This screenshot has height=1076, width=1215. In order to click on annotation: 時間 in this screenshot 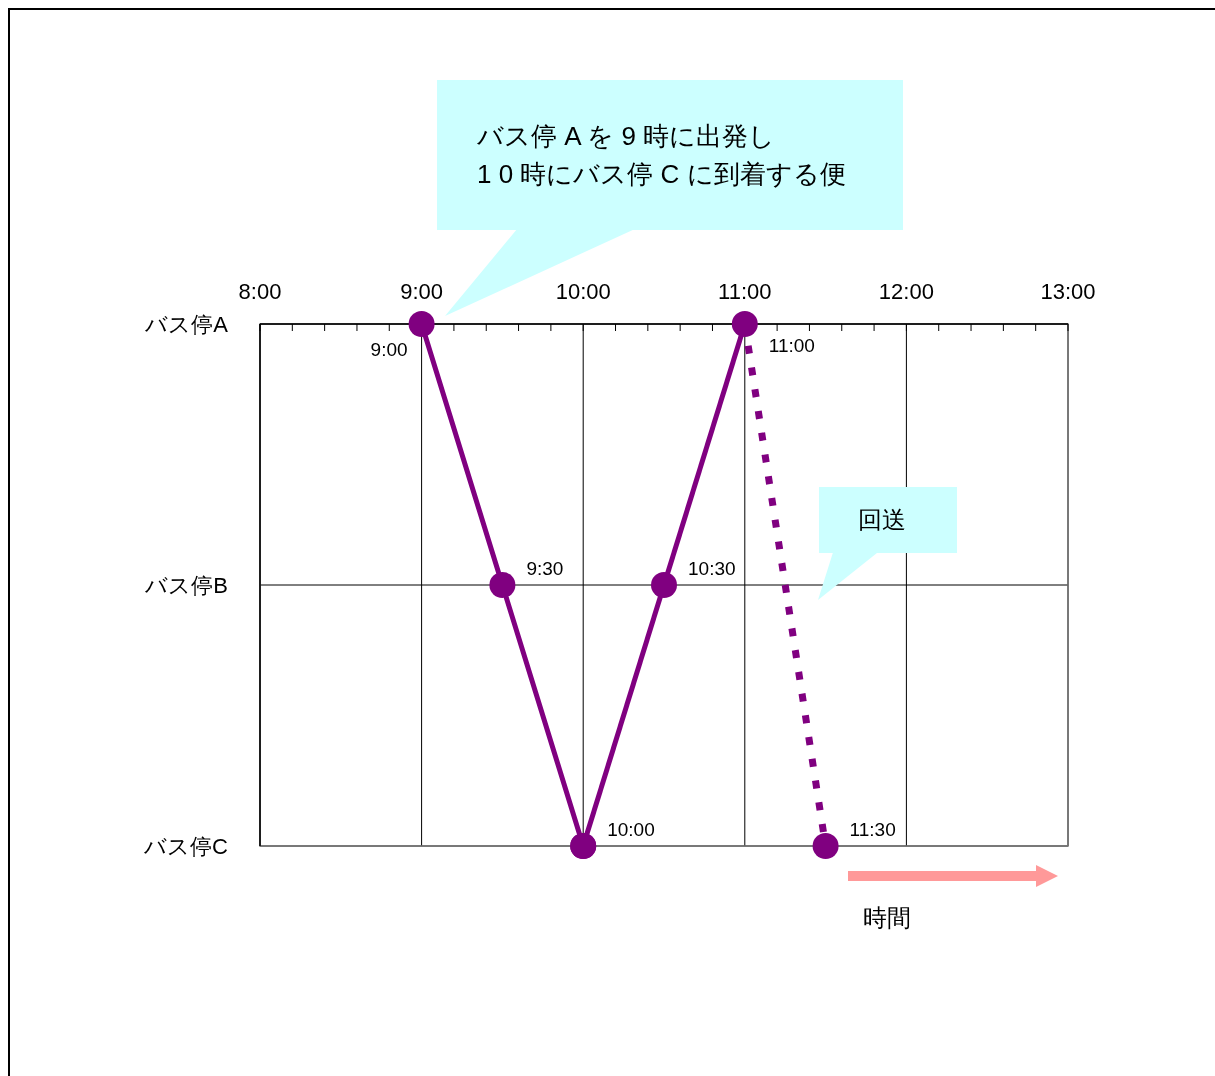, I will do `click(887, 917)`.